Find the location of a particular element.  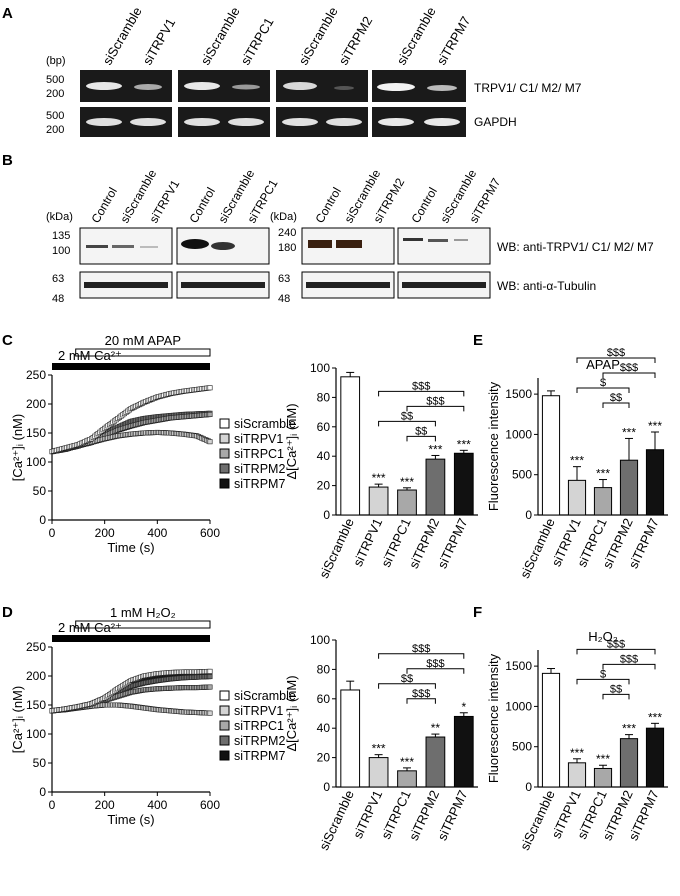

lane-a-6: siTRPM2 is located at coordinates (356, 41).